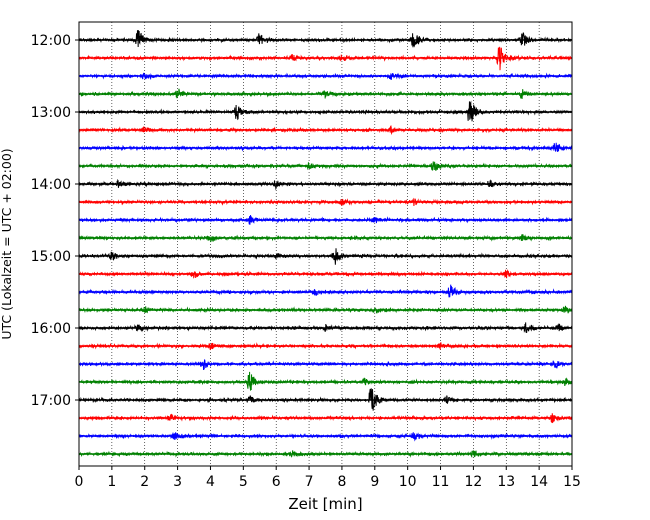 The height and width of the screenshot is (520, 650). Describe the element at coordinates (374, 482) in the screenshot. I see `x-tick-label: 9` at that location.